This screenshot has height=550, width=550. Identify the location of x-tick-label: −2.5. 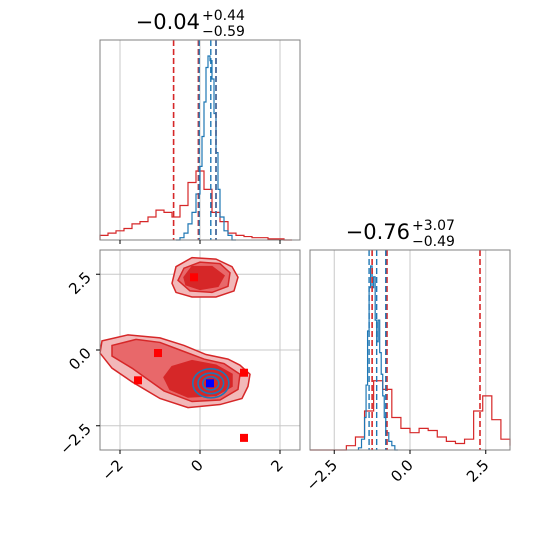
(322, 475).